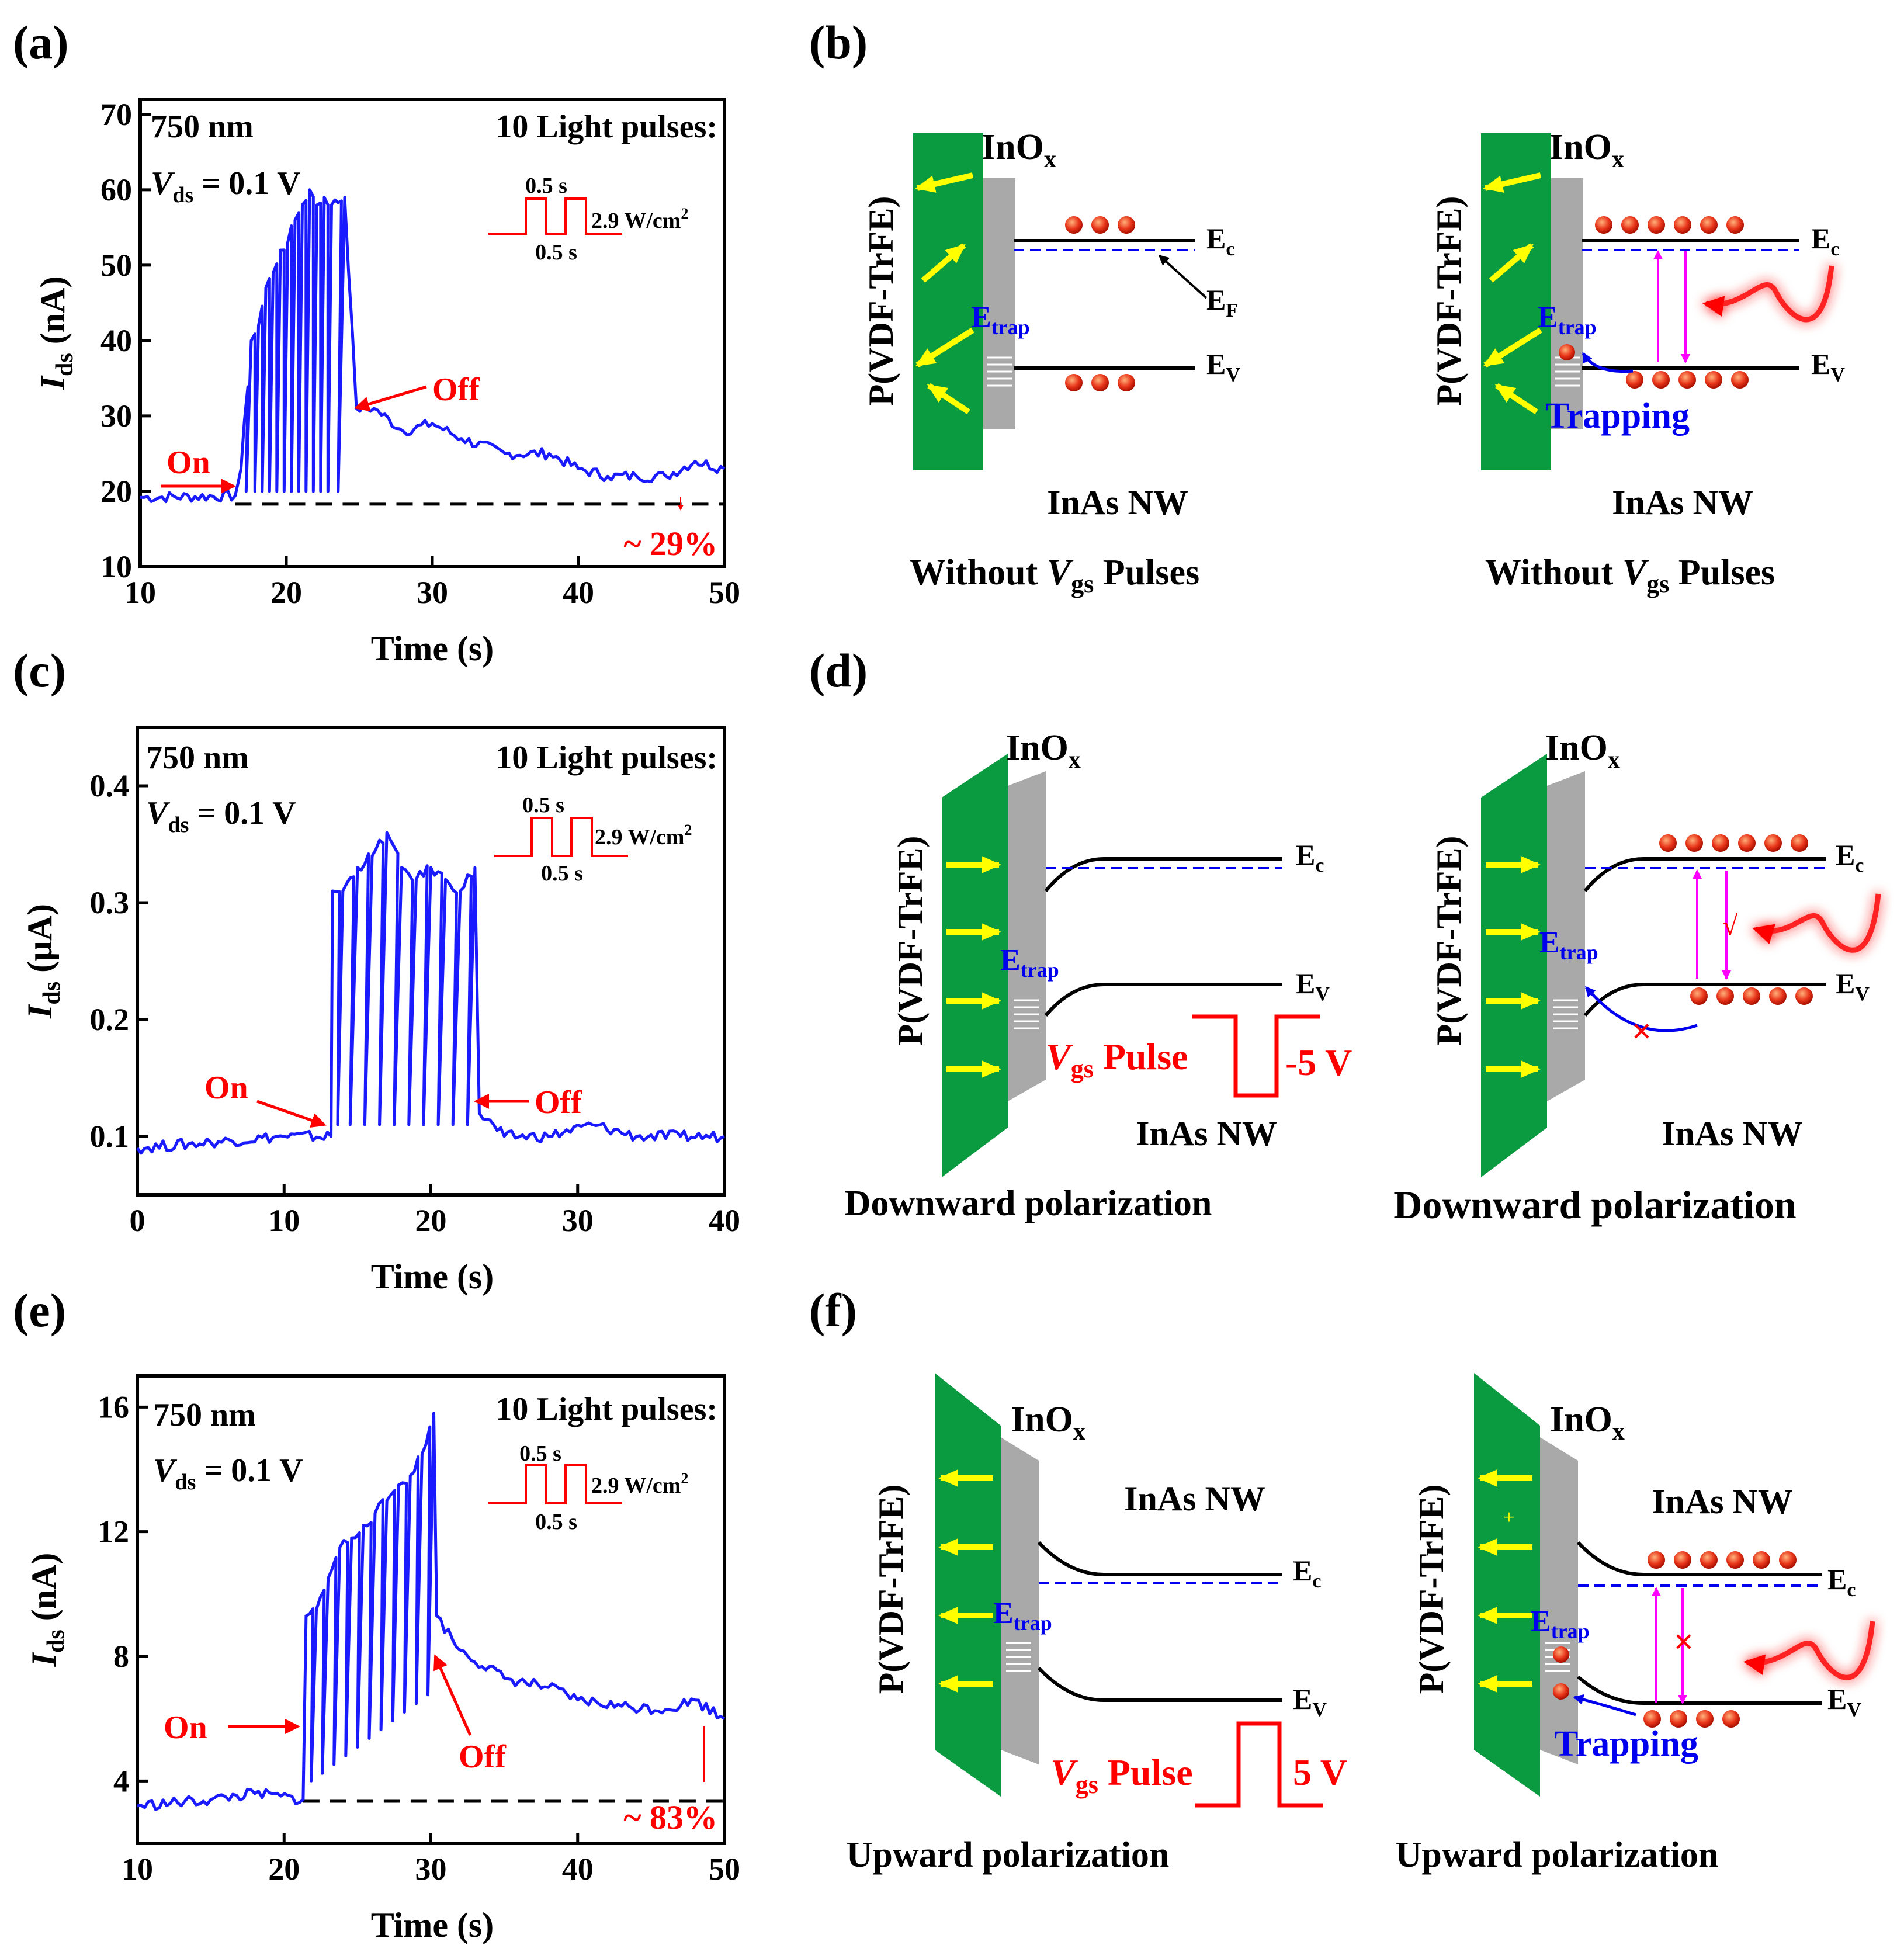 This screenshot has height=1959, width=1904. What do you see at coordinates (578, 592) in the screenshot?
I see `x-tick-label: 40` at bounding box center [578, 592].